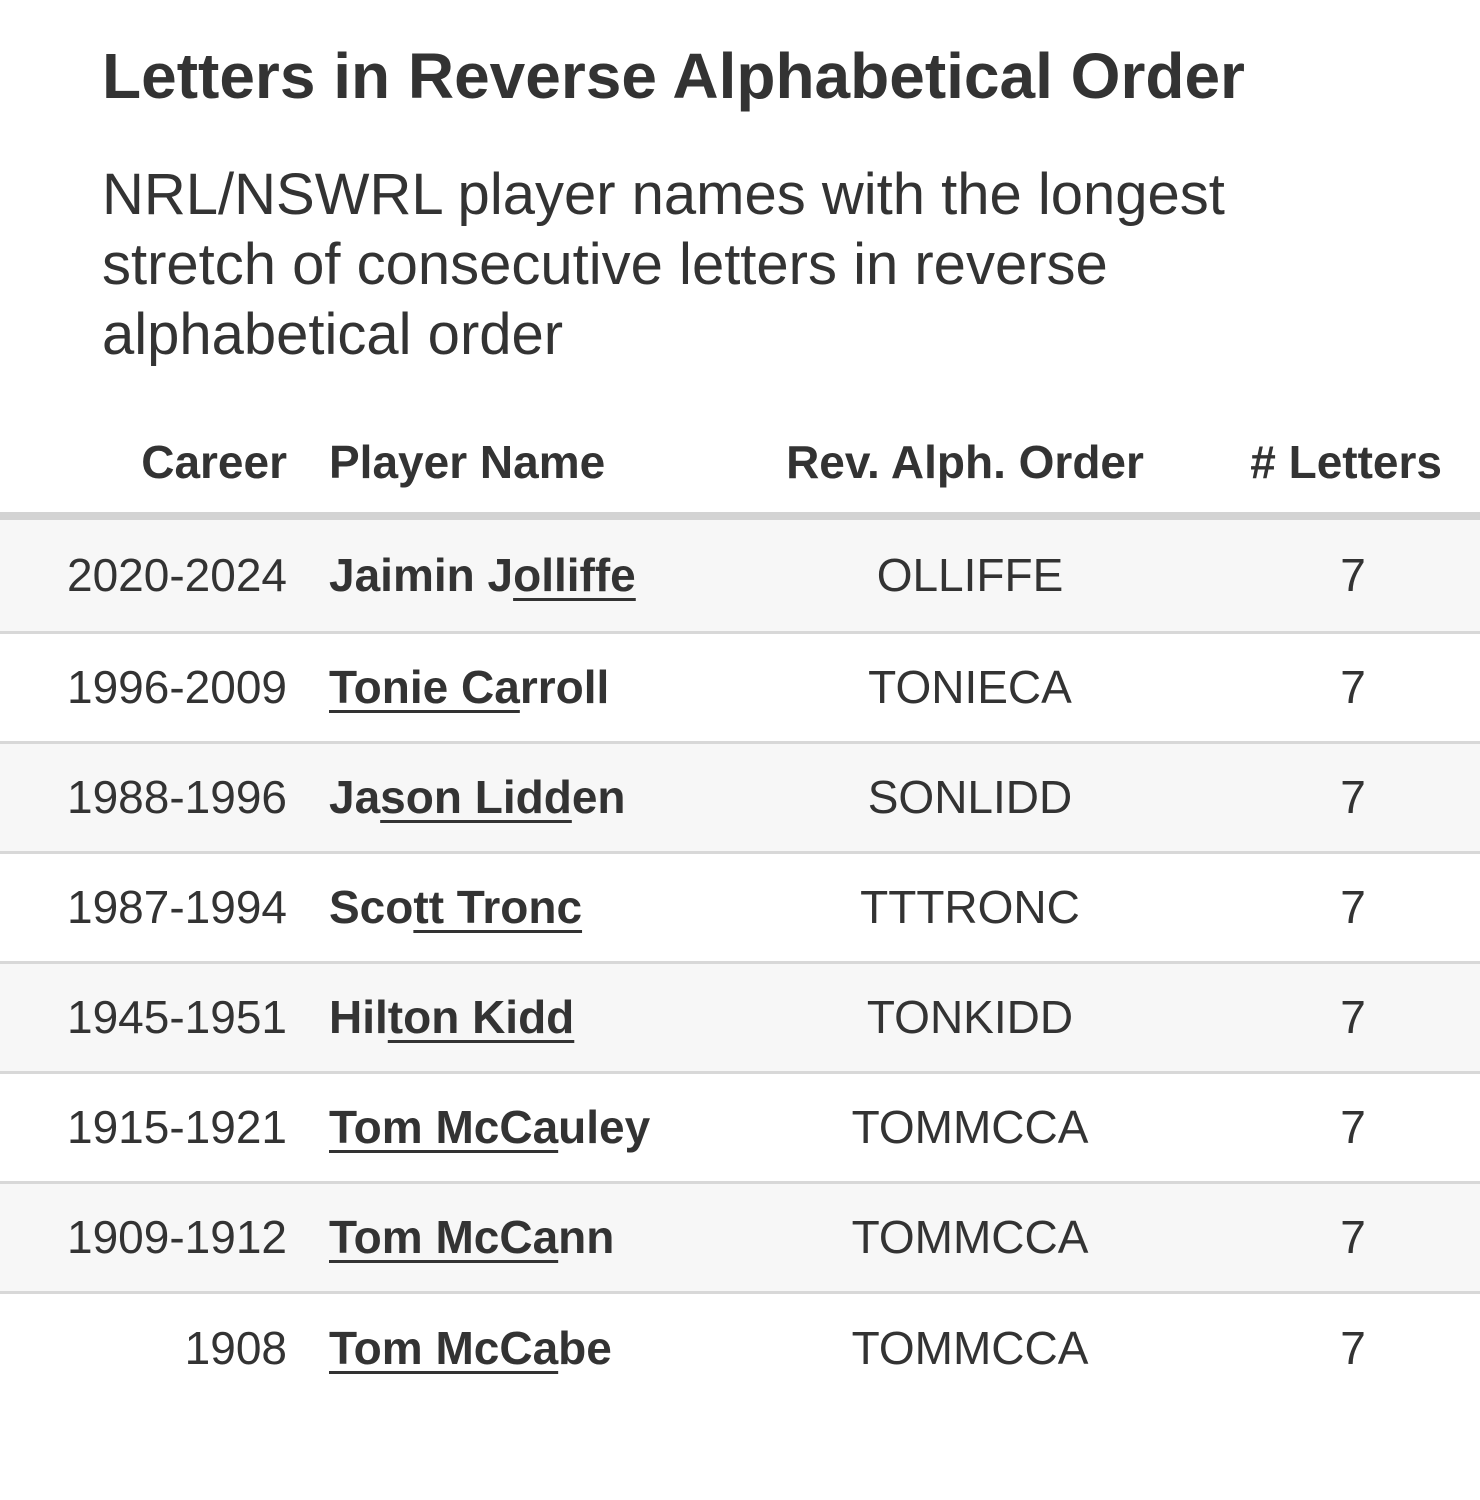  What do you see at coordinates (476, 797) in the screenshot?
I see `name-highlight: son Lidd` at bounding box center [476, 797].